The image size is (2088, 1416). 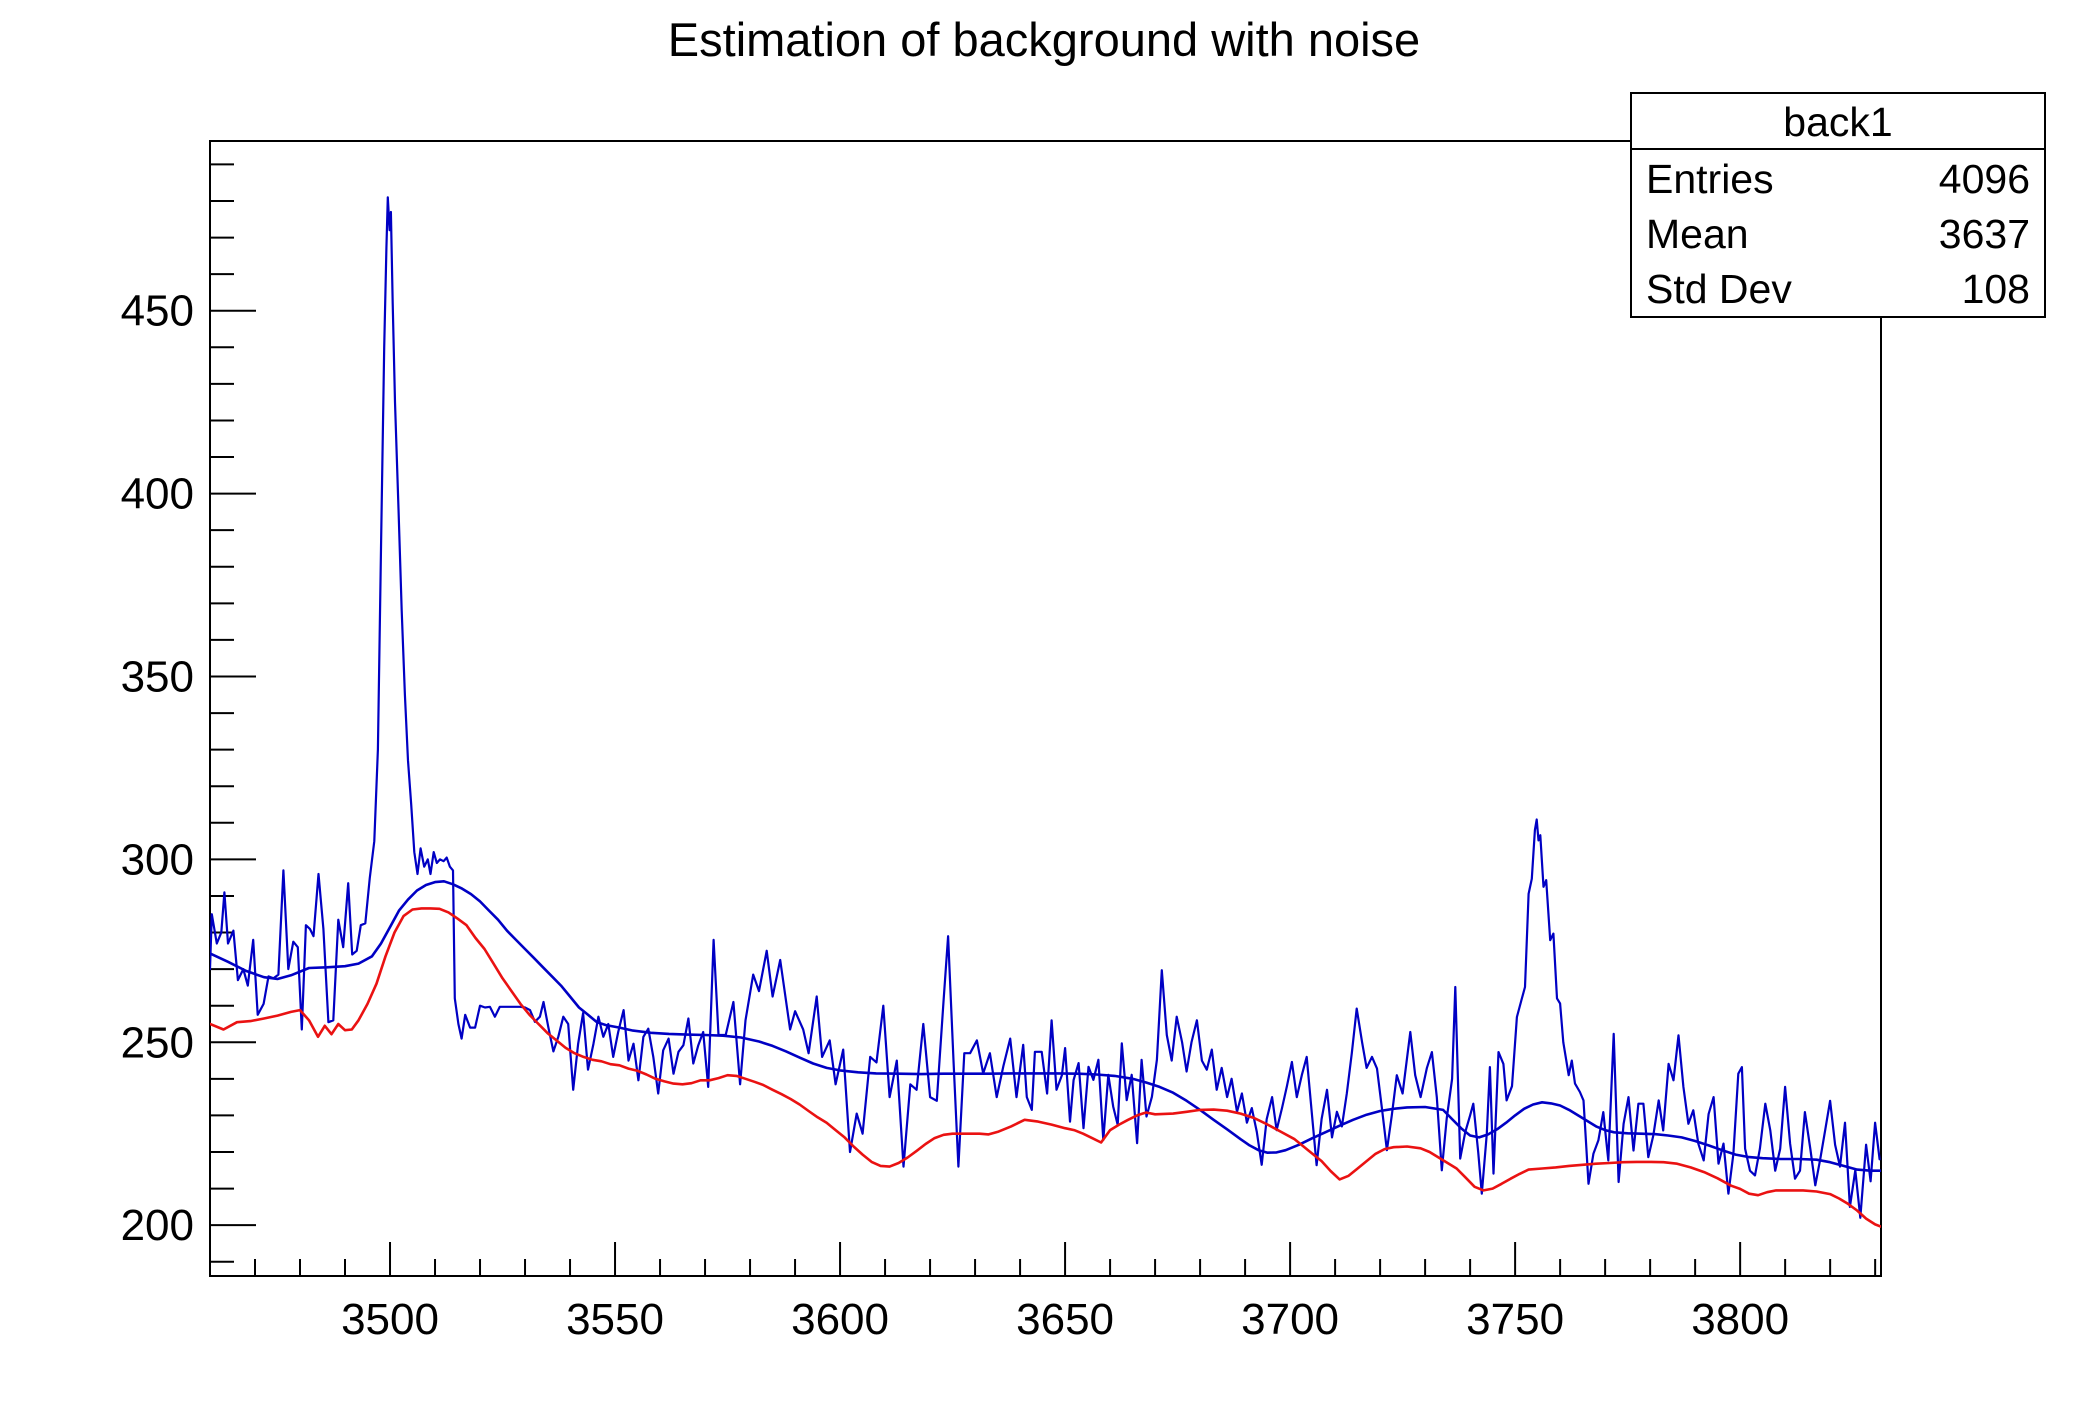 I want to click on stats-value: 3637, so click(x=1984, y=234).